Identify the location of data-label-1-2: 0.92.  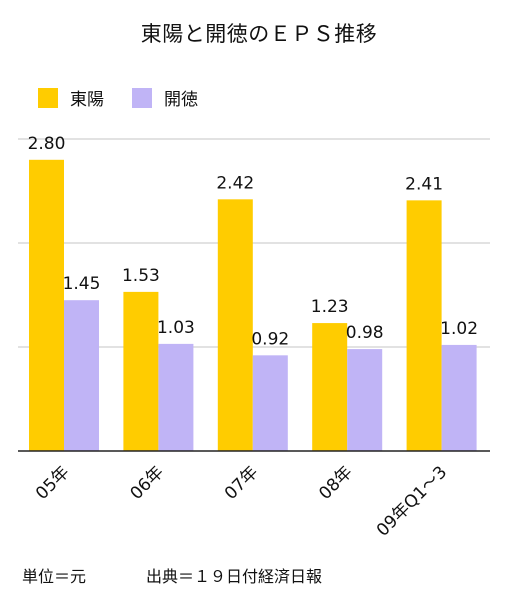
(270, 339).